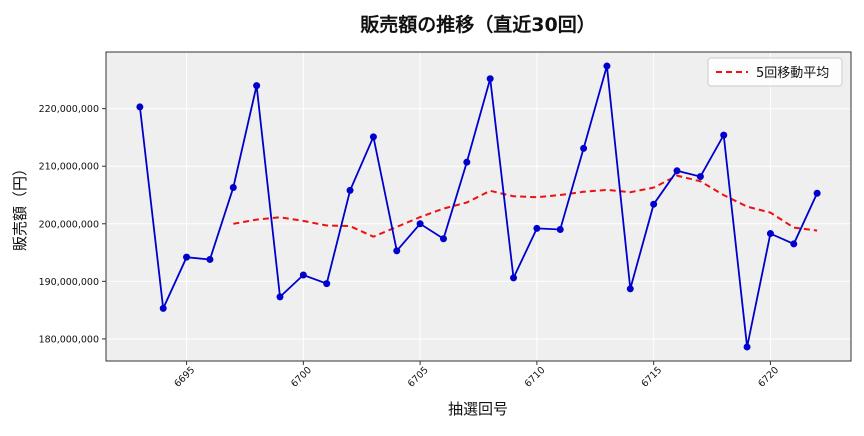 This screenshot has height=436, width=864. I want to click on y-tick-label: 190,000,000, so click(69, 282).